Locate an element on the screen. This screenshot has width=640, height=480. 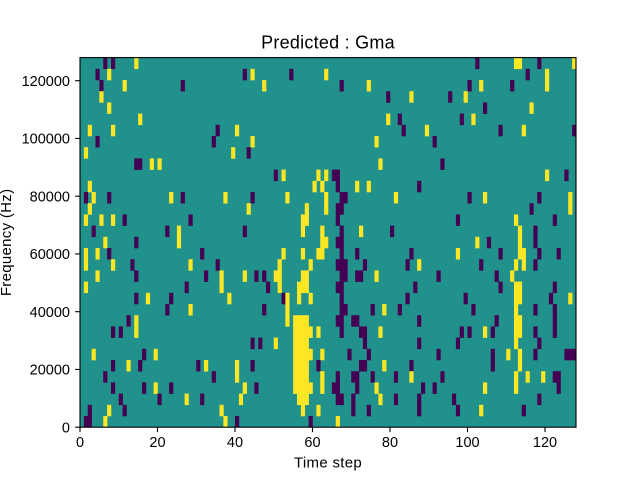
svg-text: 80000 is located at coordinates (50, 197).